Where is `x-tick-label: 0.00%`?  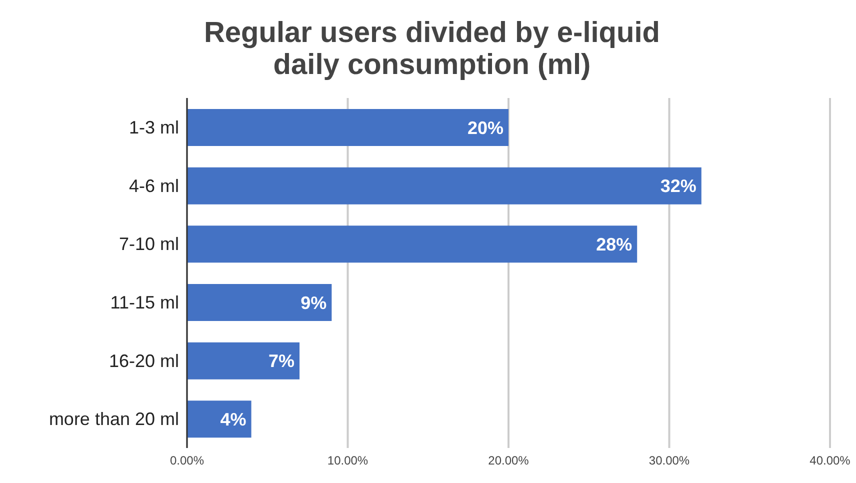 x-tick-label: 0.00% is located at coordinates (187, 461).